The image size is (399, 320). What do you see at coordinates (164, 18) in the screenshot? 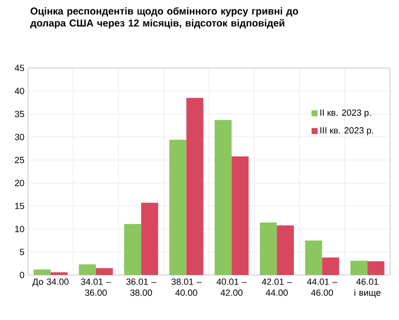
I see `chart-title: Оцінка респондентів щодо обмінного курсу гривні до долара США через 12 місяців, відсоток відповідей` at bounding box center [164, 18].